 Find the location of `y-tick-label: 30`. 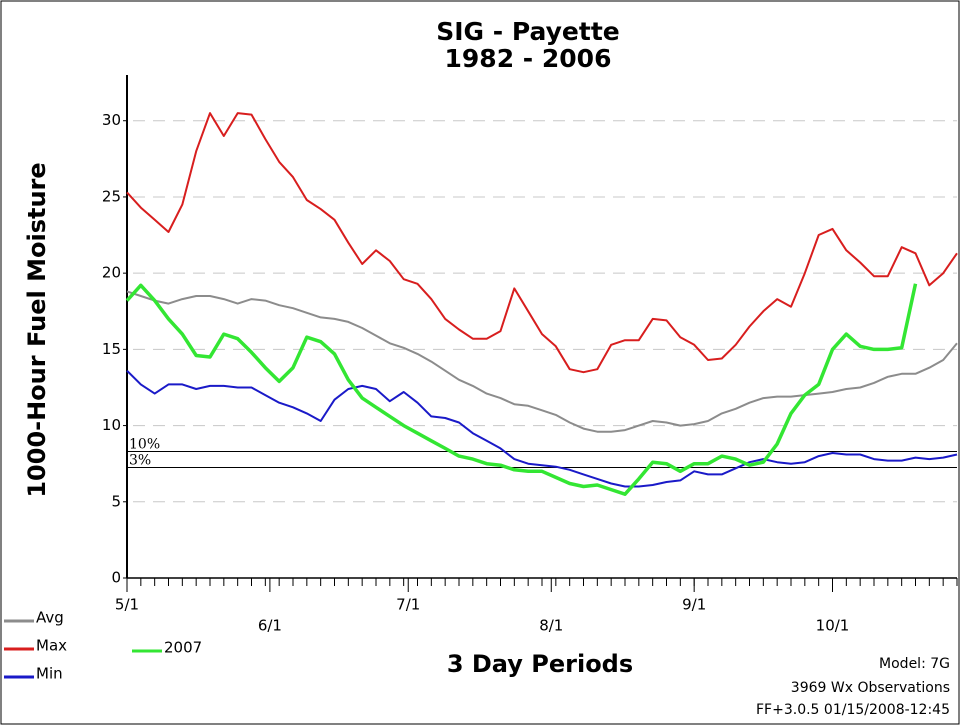

y-tick-label: 30 is located at coordinates (111, 120).